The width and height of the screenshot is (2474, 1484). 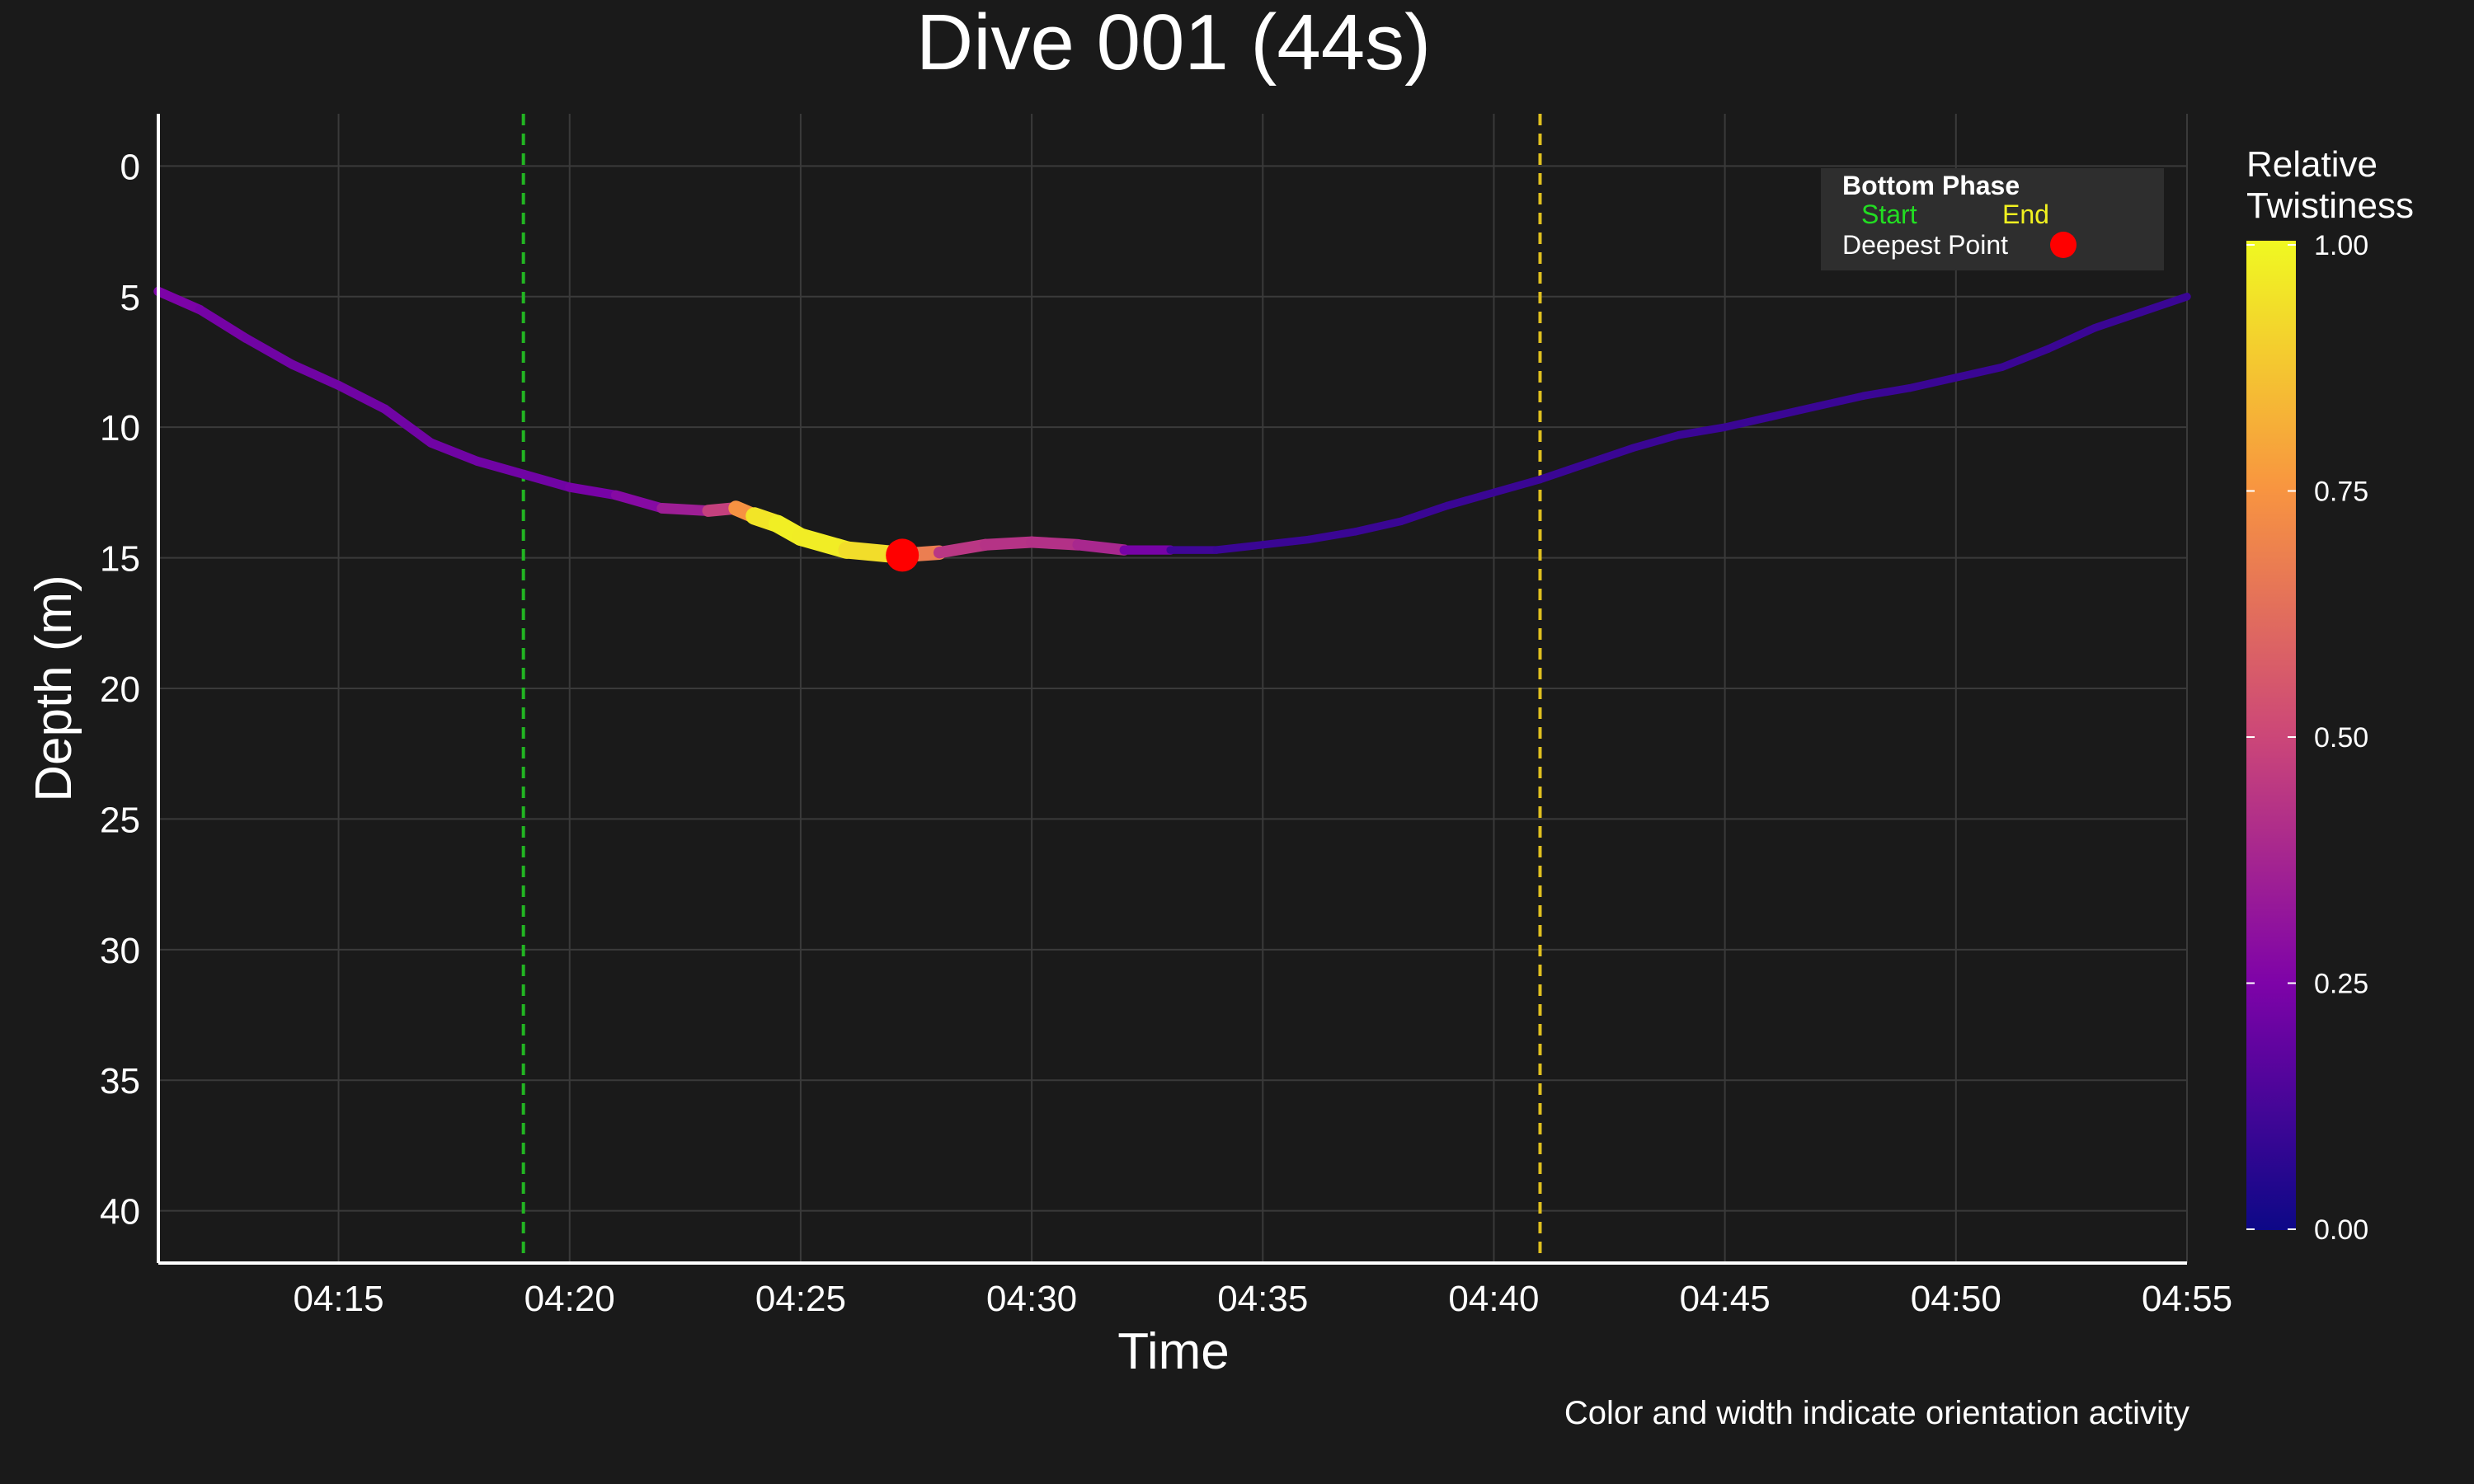 I want to click on x-tick-label: 04:35, so click(x=1262, y=1299).